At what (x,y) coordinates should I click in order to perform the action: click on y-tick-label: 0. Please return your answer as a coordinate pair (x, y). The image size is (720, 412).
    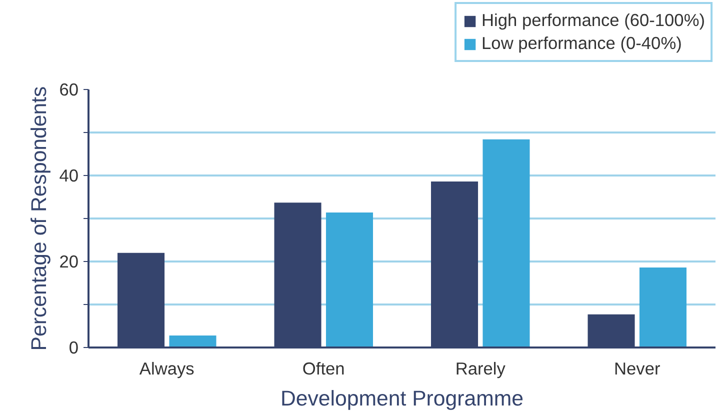
    Looking at the image, I should click on (73, 348).